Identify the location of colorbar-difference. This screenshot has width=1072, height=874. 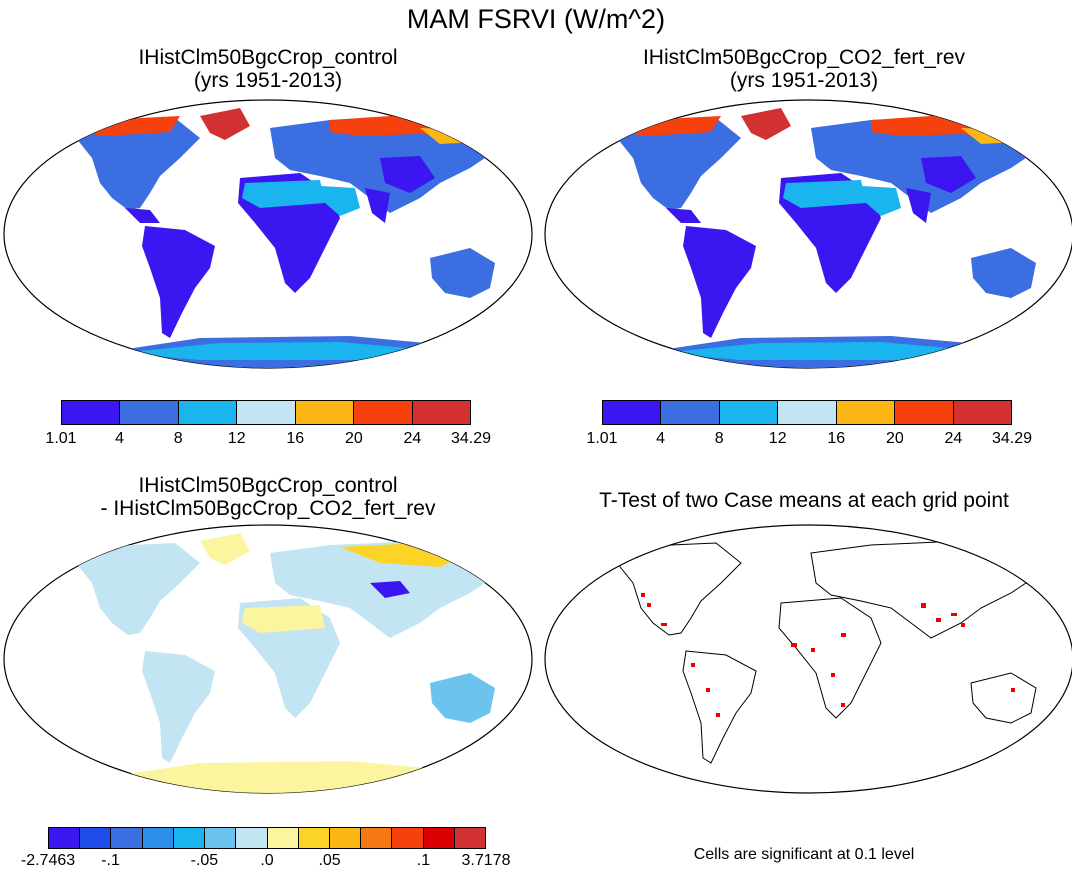
(267, 838).